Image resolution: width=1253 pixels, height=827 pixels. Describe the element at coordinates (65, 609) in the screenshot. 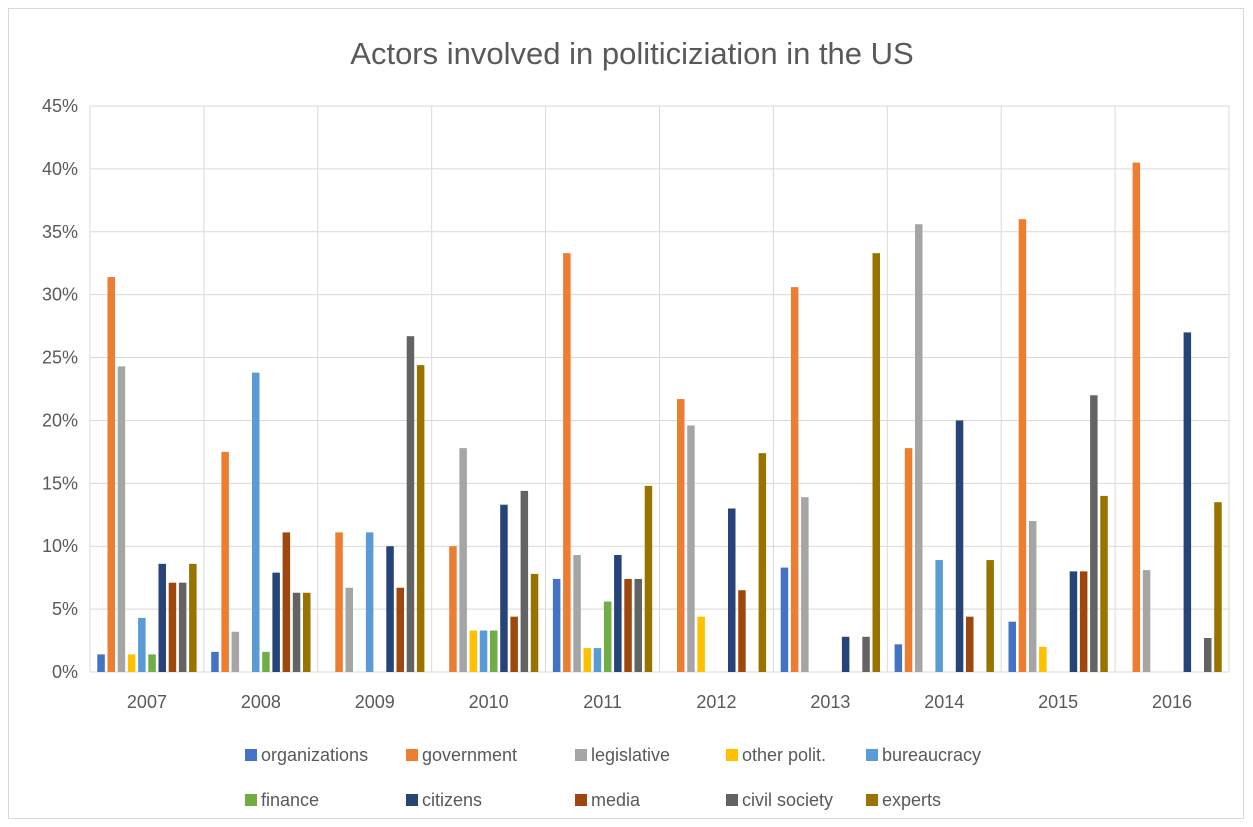

I see `y-tick-label: 5%` at that location.